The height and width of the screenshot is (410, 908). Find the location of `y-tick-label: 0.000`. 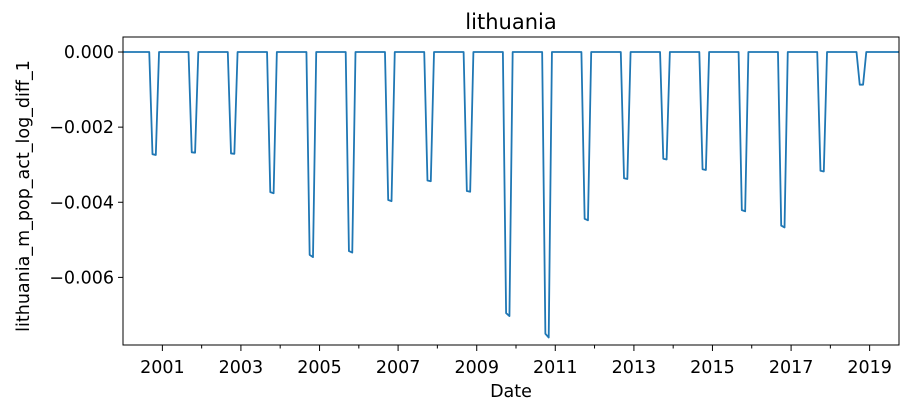

y-tick-label: 0.000 is located at coordinates (89, 53).